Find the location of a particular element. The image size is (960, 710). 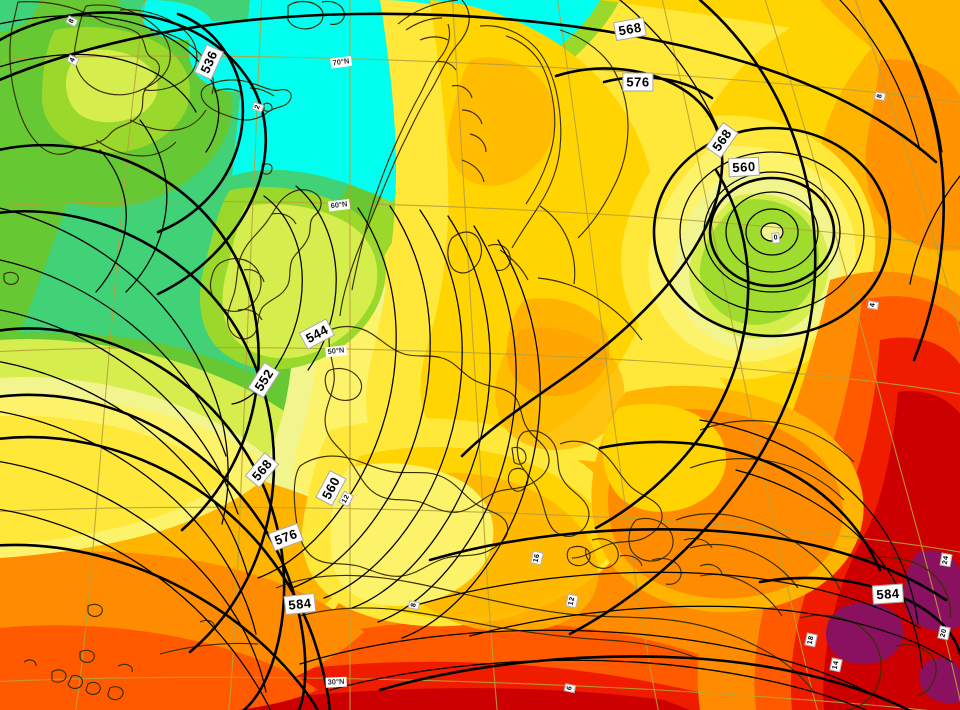

contour-label: 560 is located at coordinates (744, 167).